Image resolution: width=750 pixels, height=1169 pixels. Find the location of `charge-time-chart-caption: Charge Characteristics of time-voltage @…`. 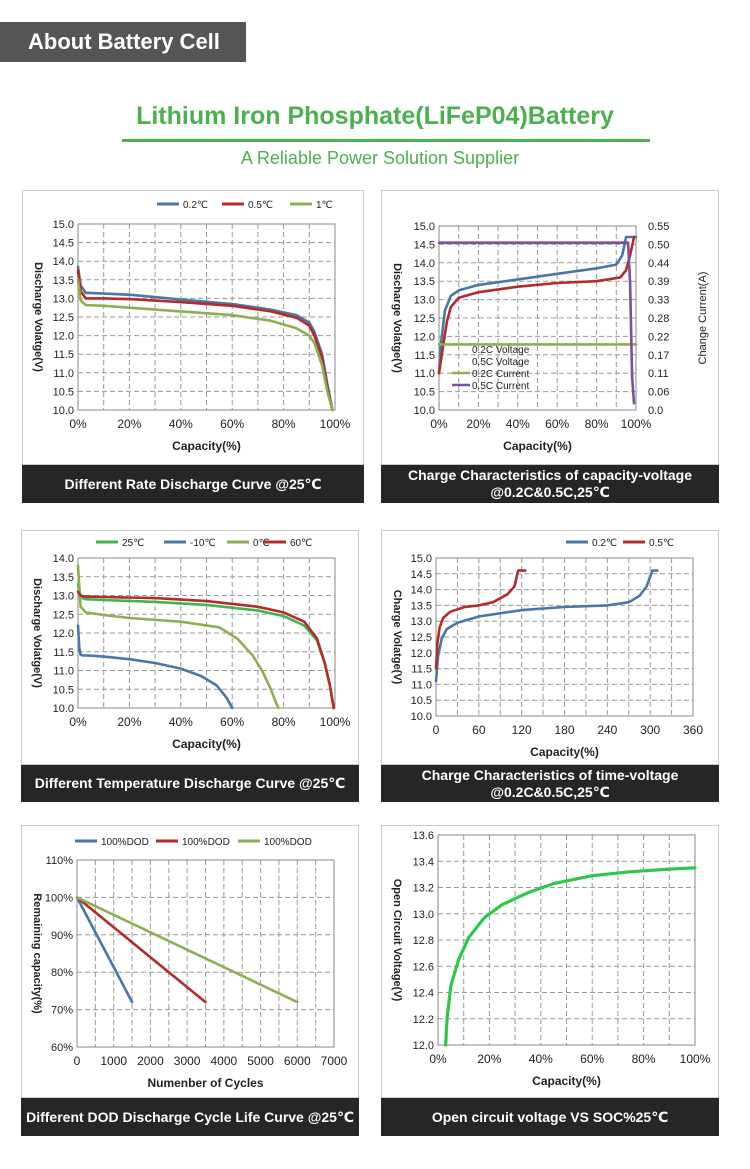

charge-time-chart-caption: Charge Characteristics of time-voltage @… is located at coordinates (550, 783).